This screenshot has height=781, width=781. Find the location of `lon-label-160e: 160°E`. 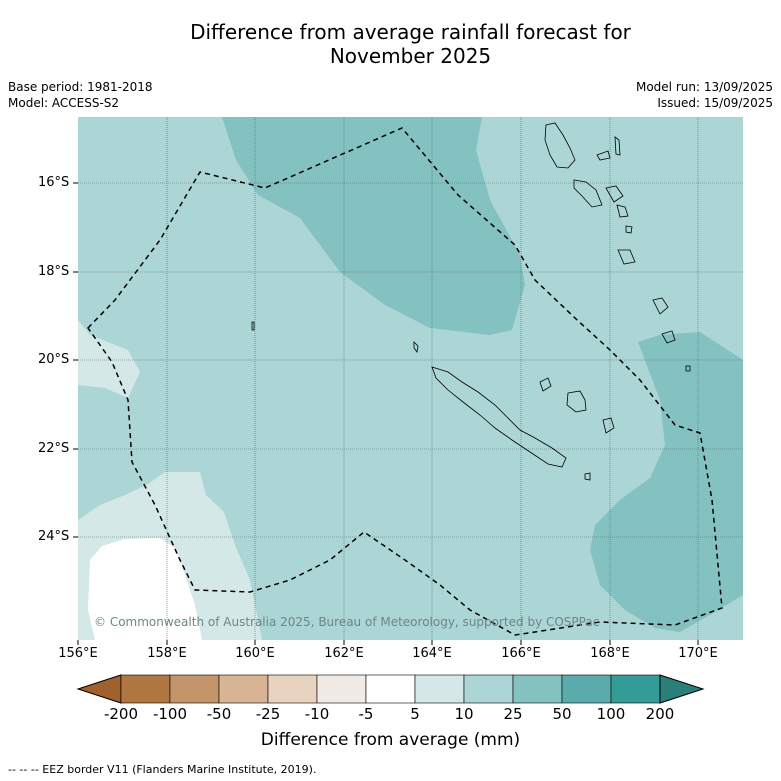

lon-label-160e: 160°E is located at coordinates (255, 653).